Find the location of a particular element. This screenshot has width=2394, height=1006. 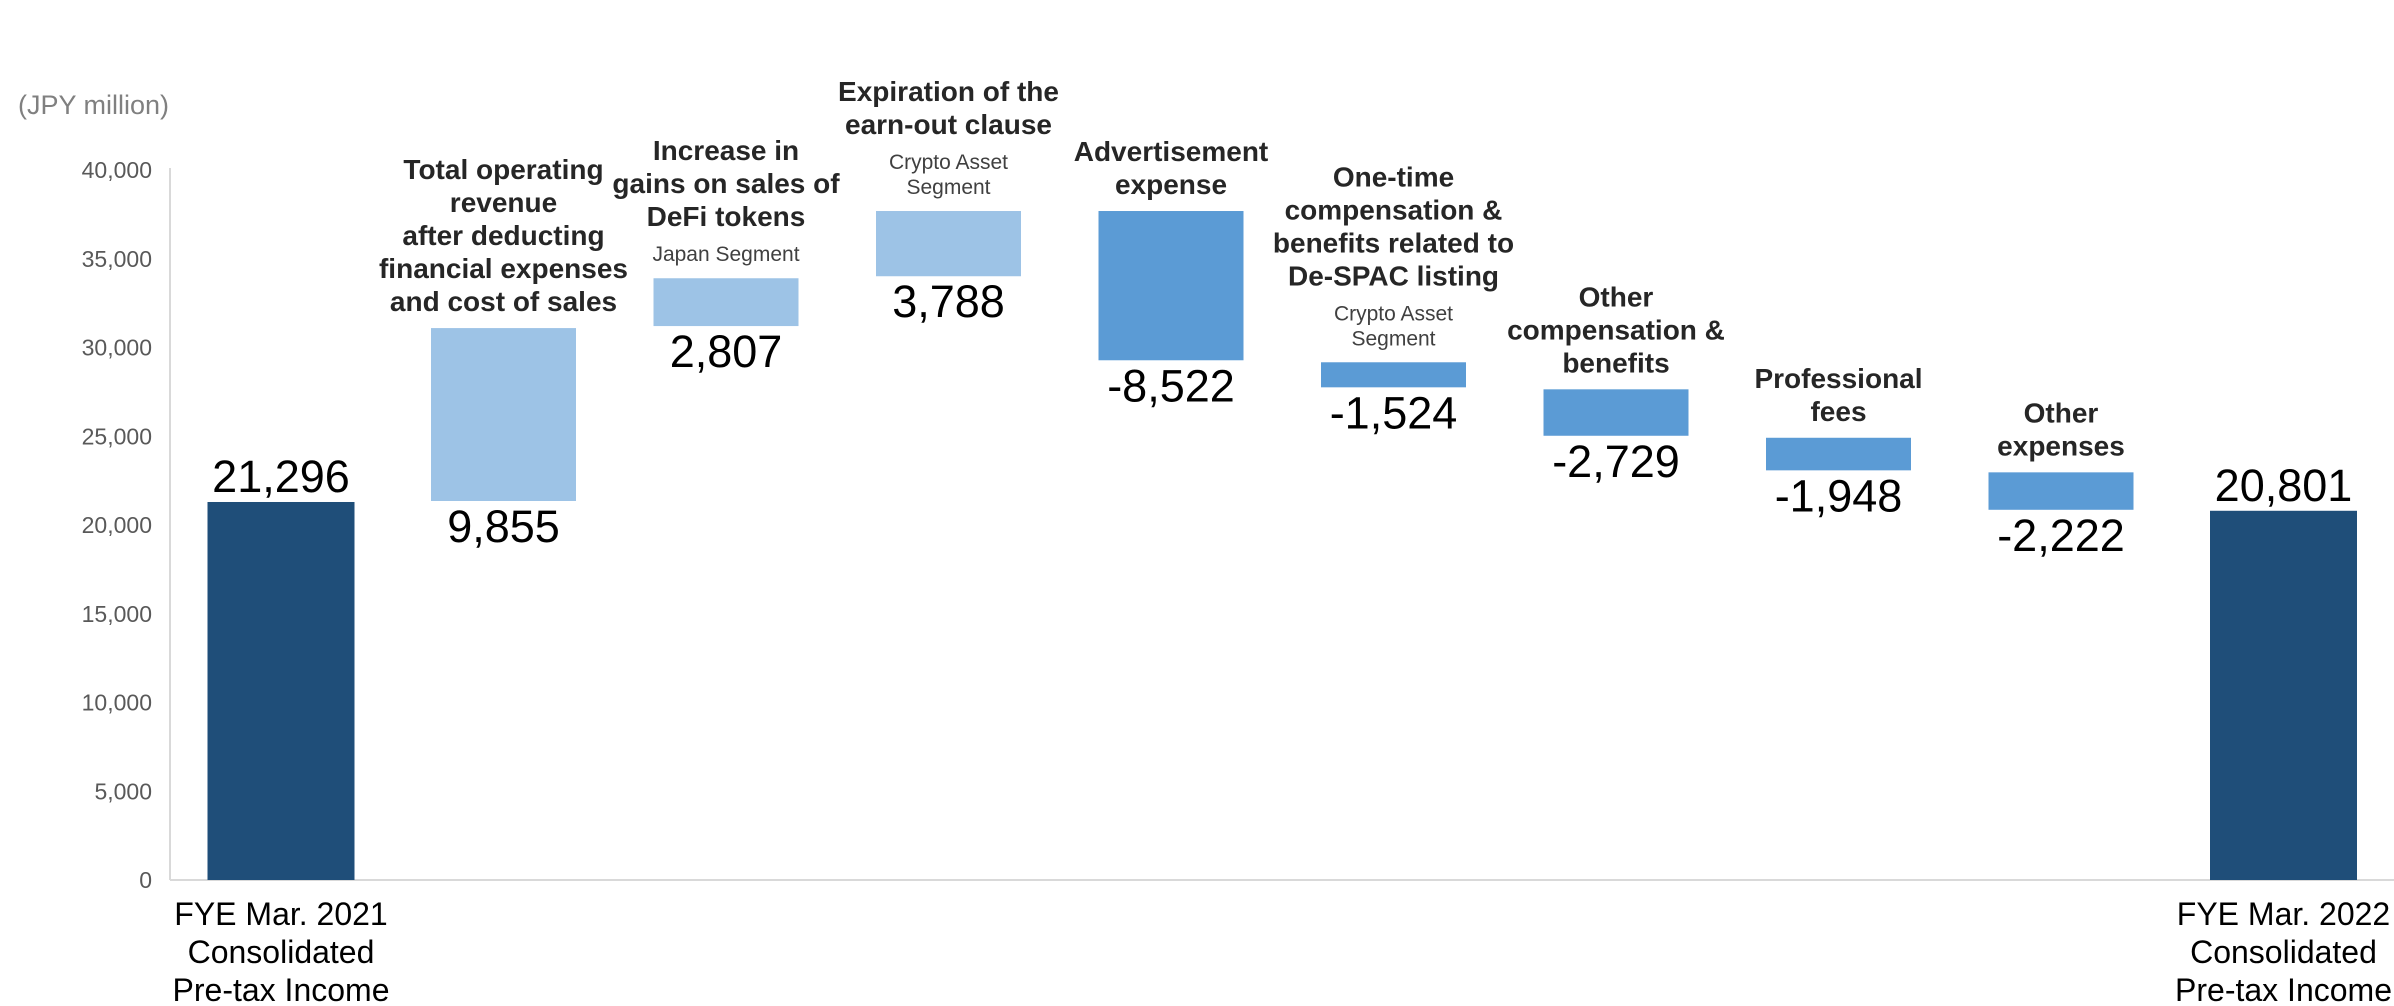

bar-title-line: Increase in is located at coordinates (726, 150).